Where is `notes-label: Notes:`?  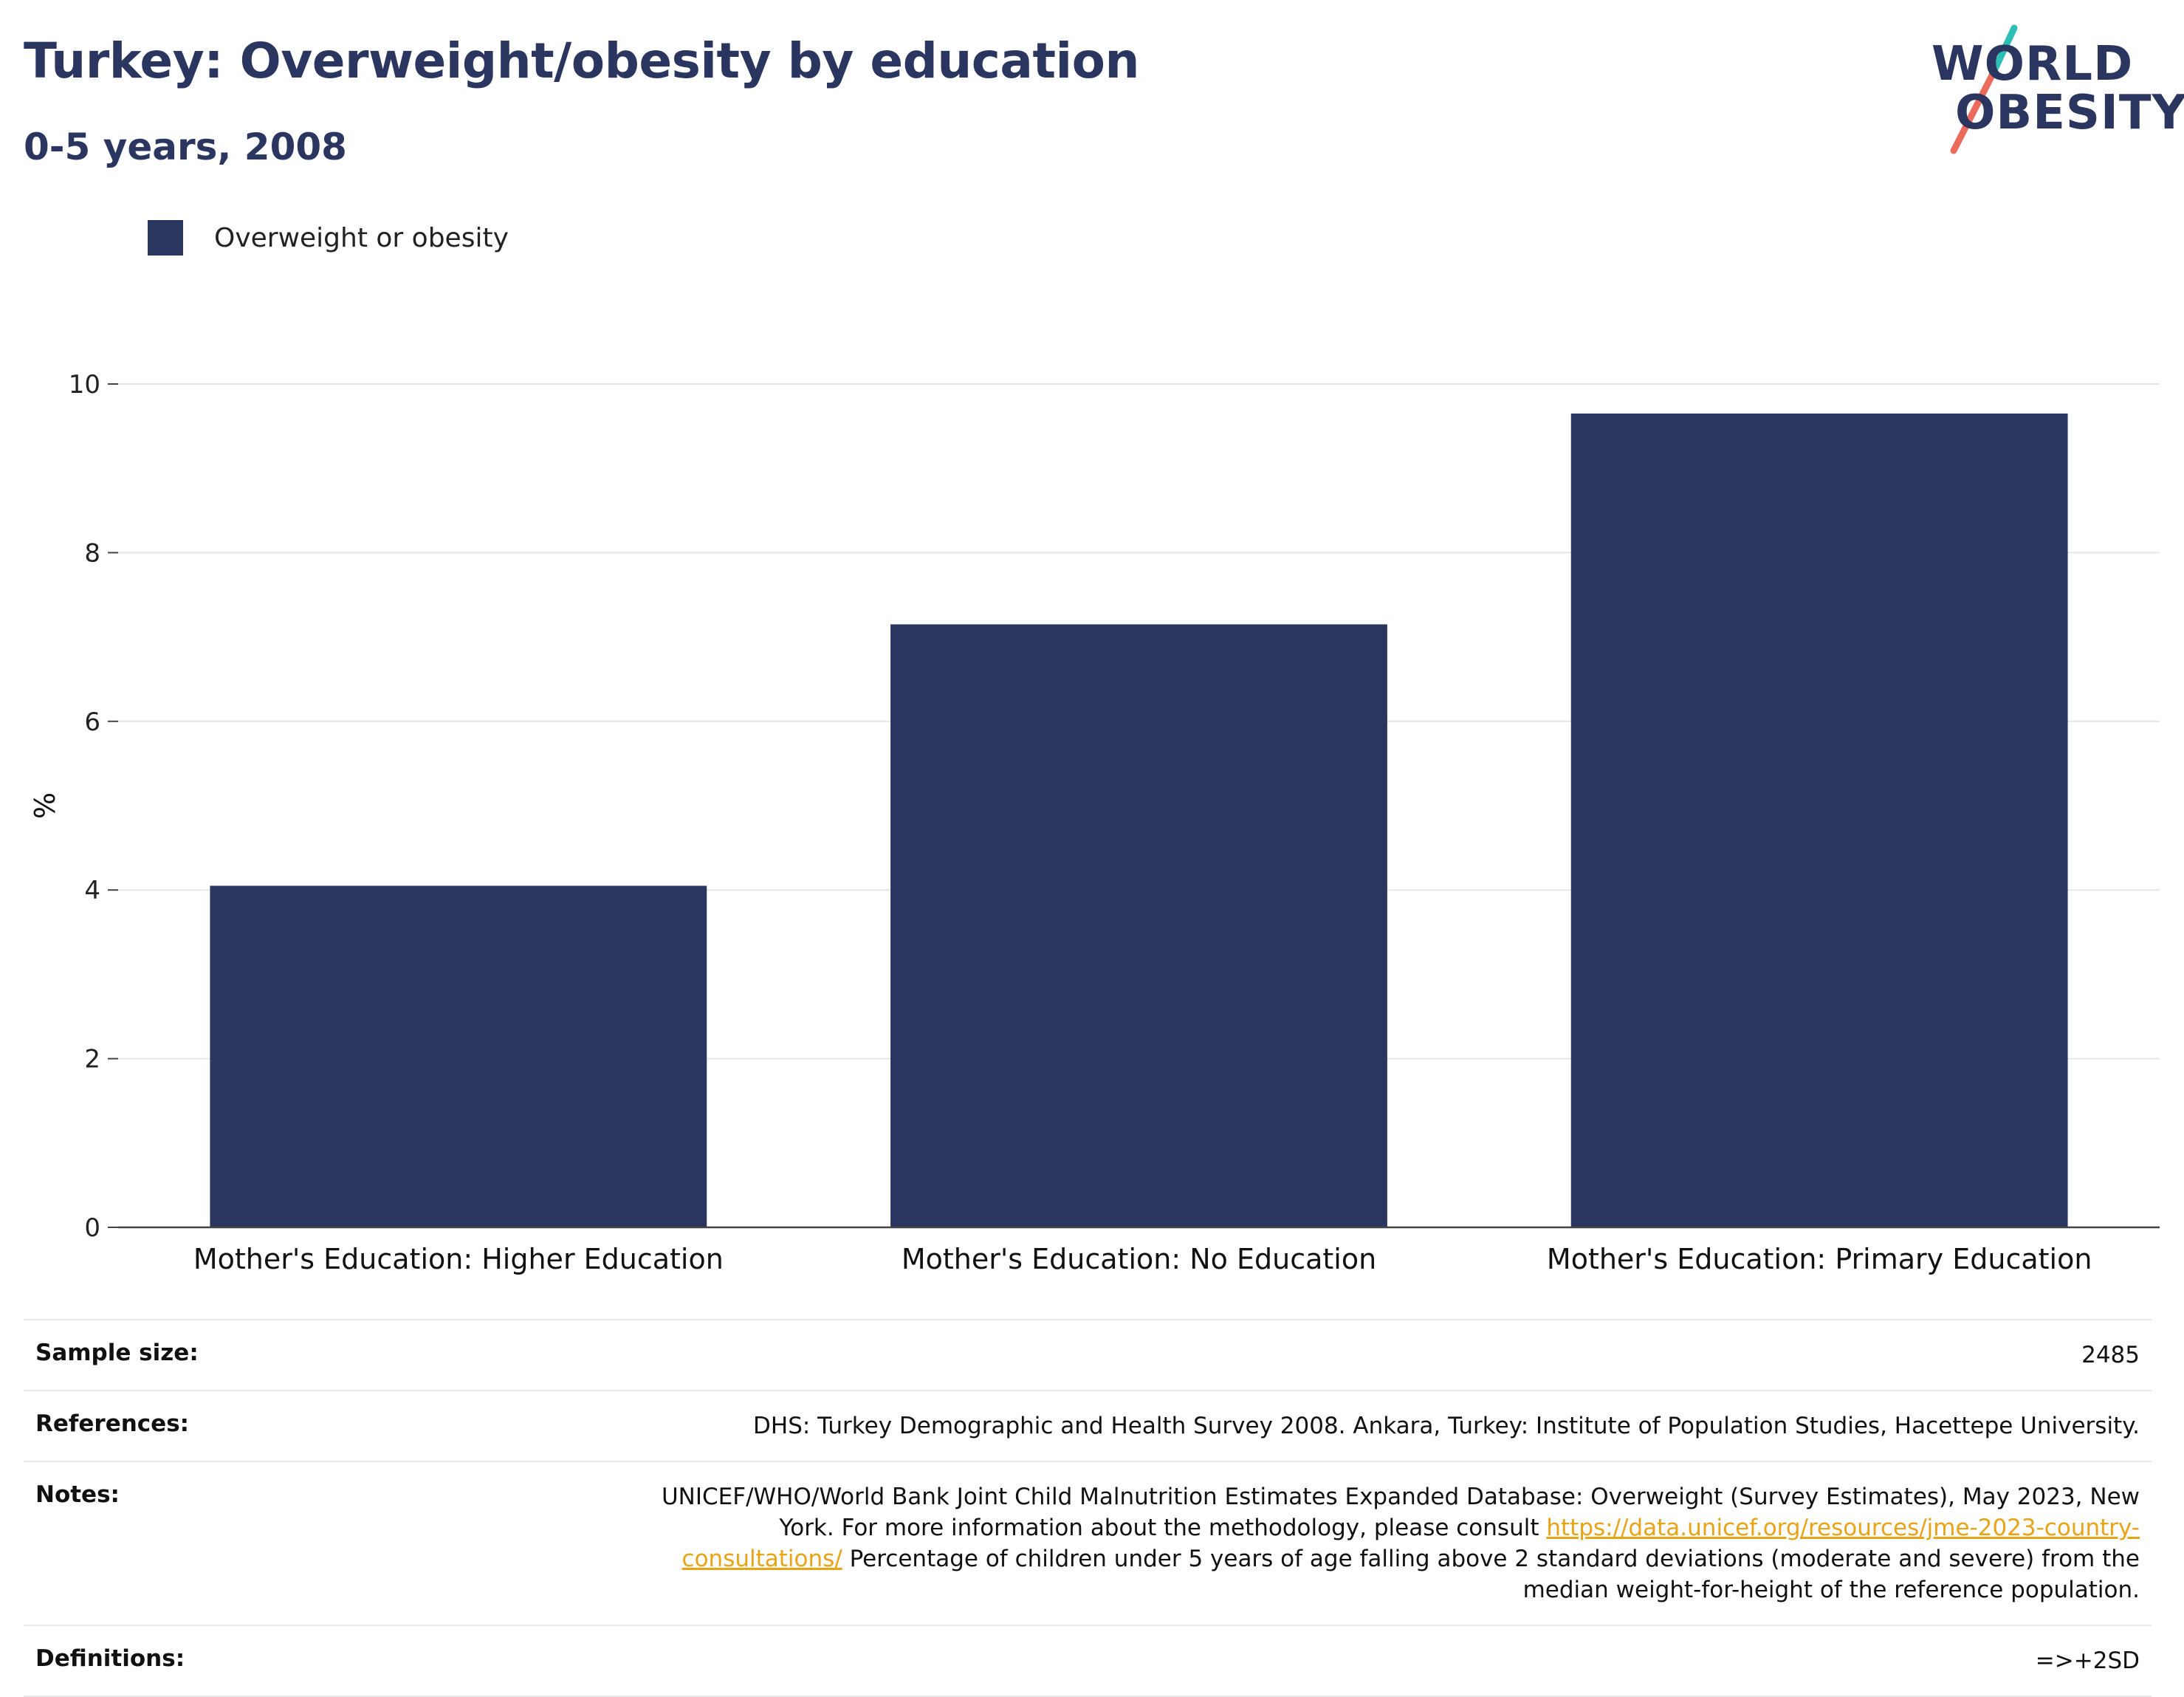
notes-label: Notes: is located at coordinates (77, 1494).